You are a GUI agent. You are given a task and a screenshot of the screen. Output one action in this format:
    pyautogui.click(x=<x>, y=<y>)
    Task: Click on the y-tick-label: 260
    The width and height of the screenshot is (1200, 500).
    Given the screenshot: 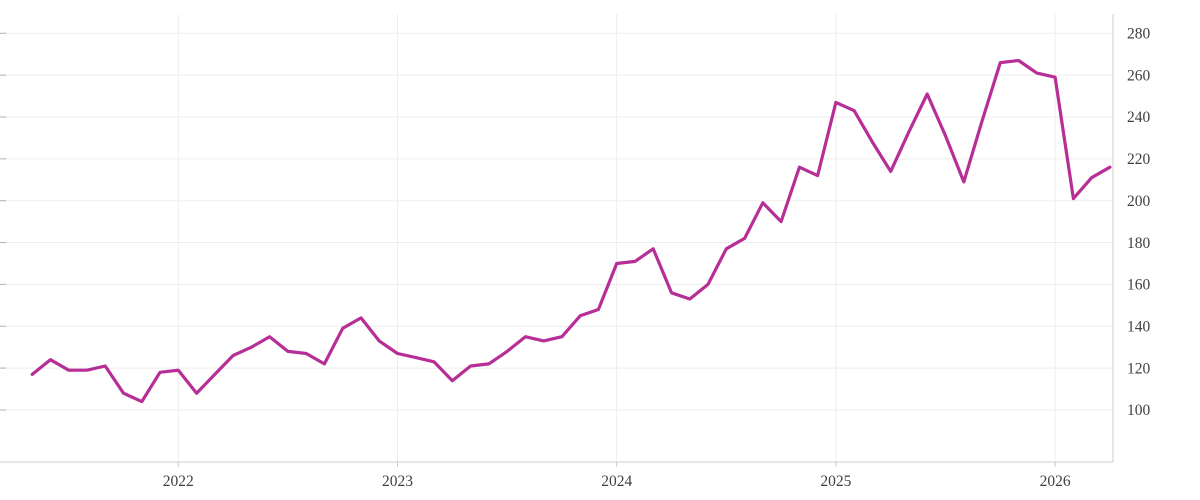 What is the action you would take?
    pyautogui.click(x=1139, y=75)
    